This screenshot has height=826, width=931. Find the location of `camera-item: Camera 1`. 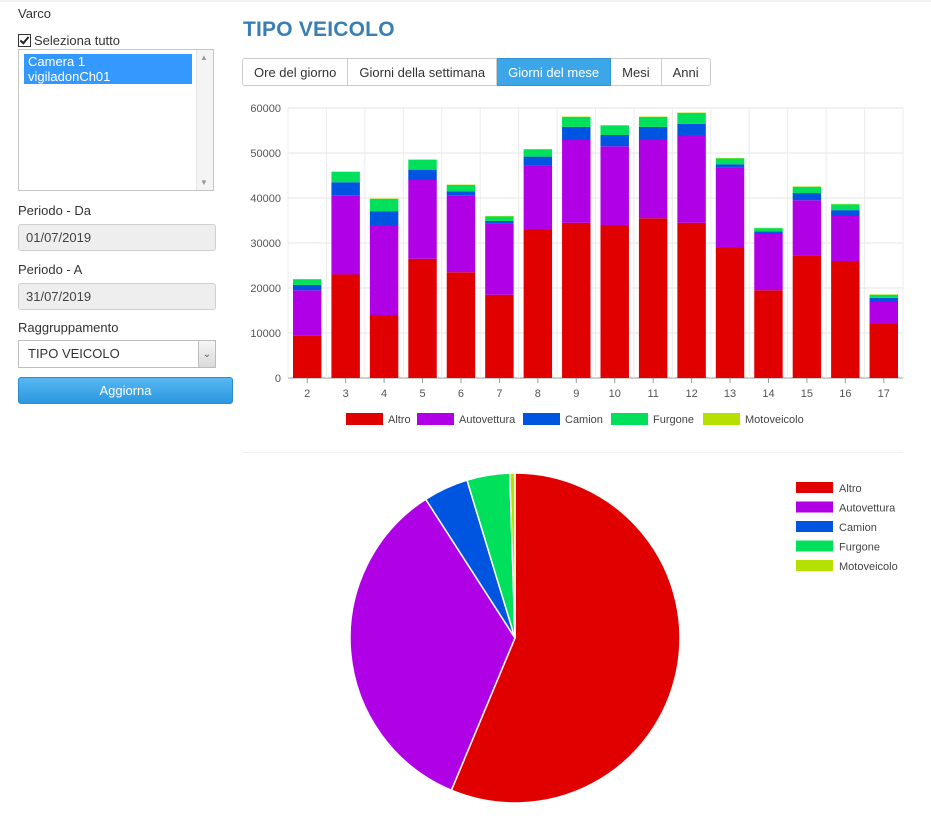

camera-item: Camera 1 is located at coordinates (108, 61).